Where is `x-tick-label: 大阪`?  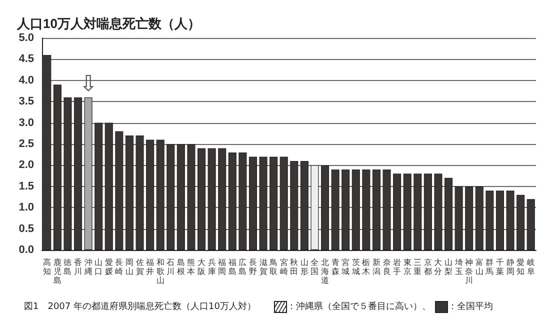
x-tick-label: 大阪 is located at coordinates (202, 267).